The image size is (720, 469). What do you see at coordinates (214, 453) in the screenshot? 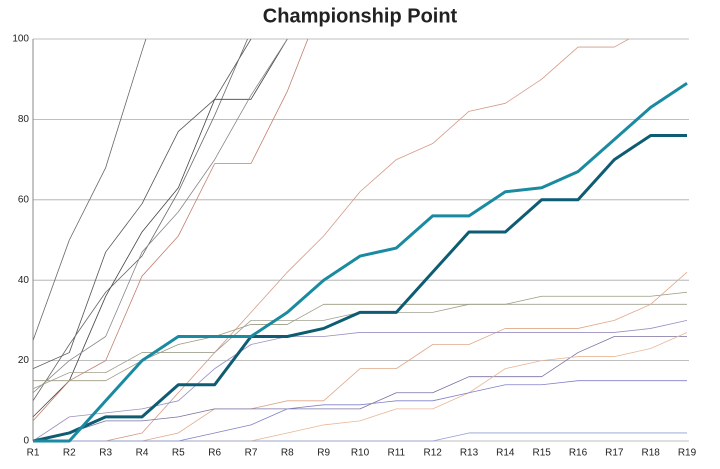
I see `x-tick-label: R6` at bounding box center [214, 453].